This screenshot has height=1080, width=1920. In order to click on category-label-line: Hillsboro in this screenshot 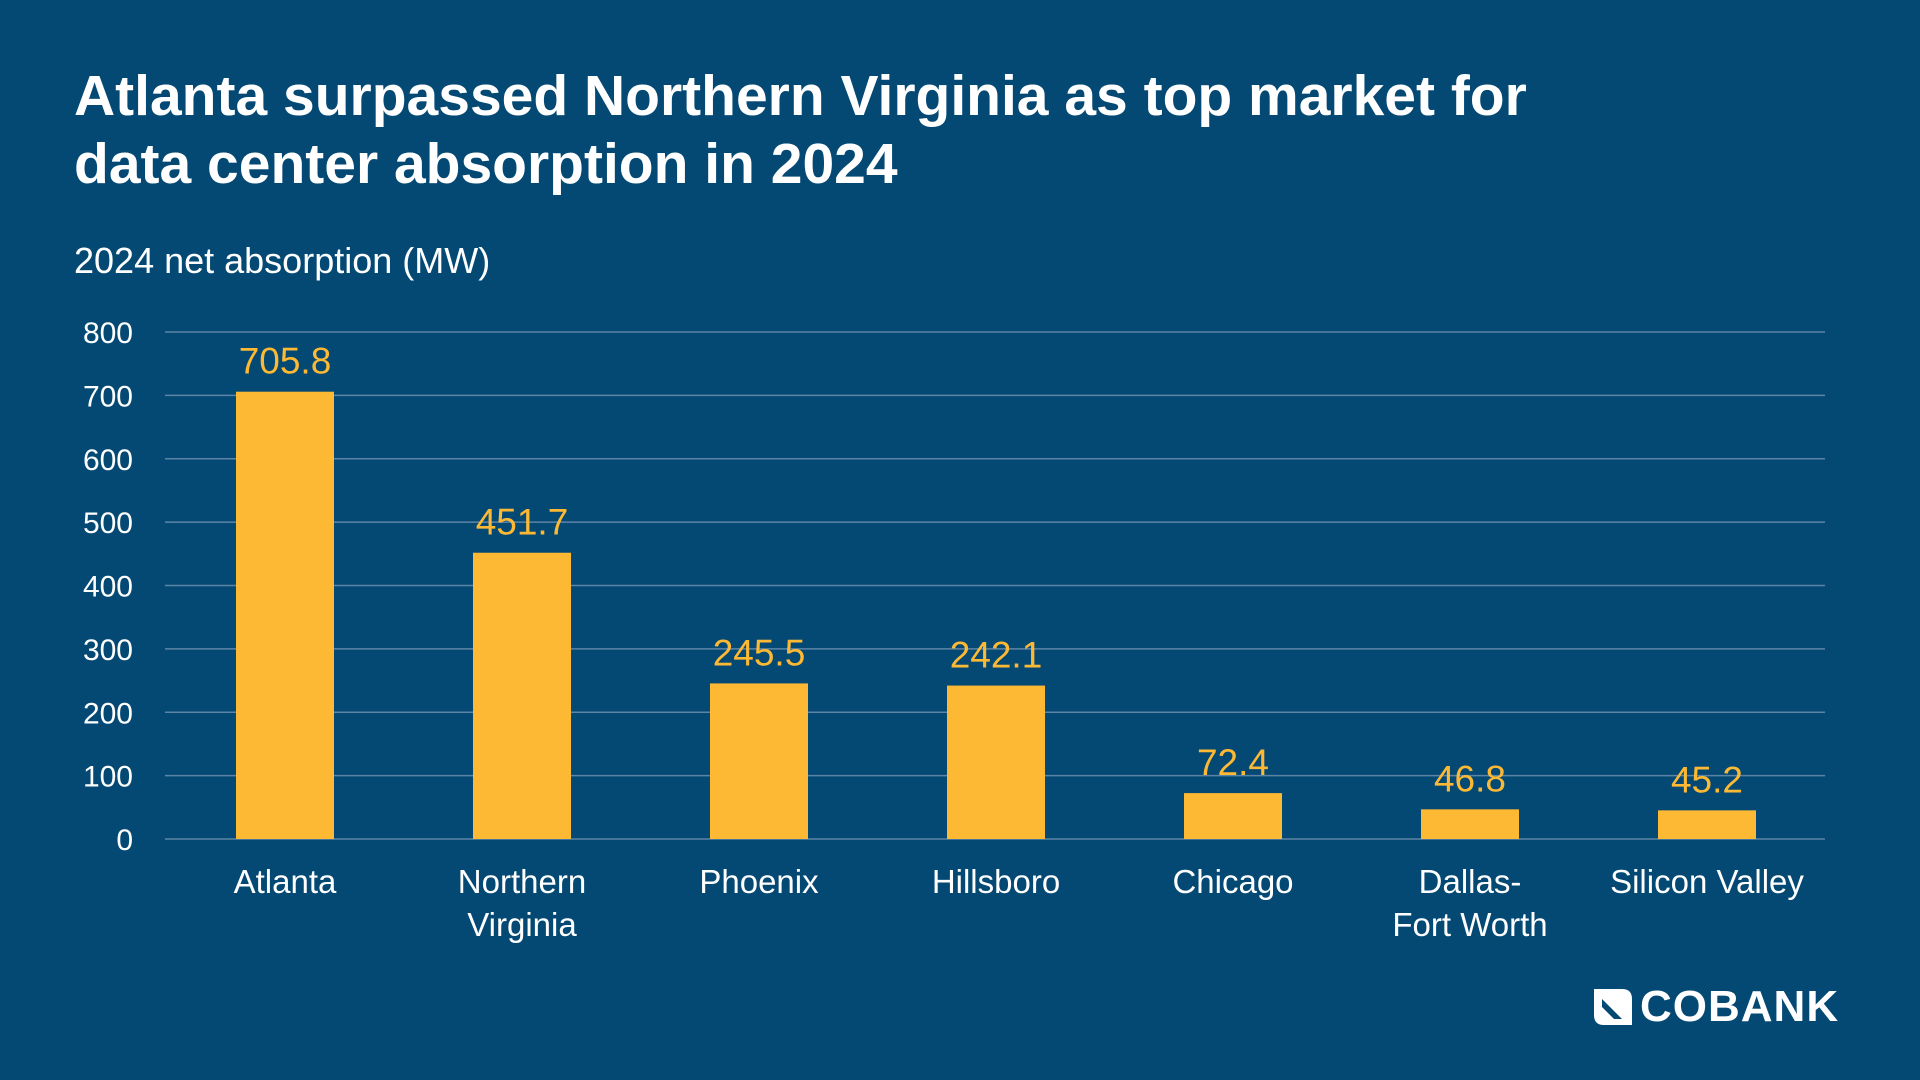, I will do `click(996, 881)`.